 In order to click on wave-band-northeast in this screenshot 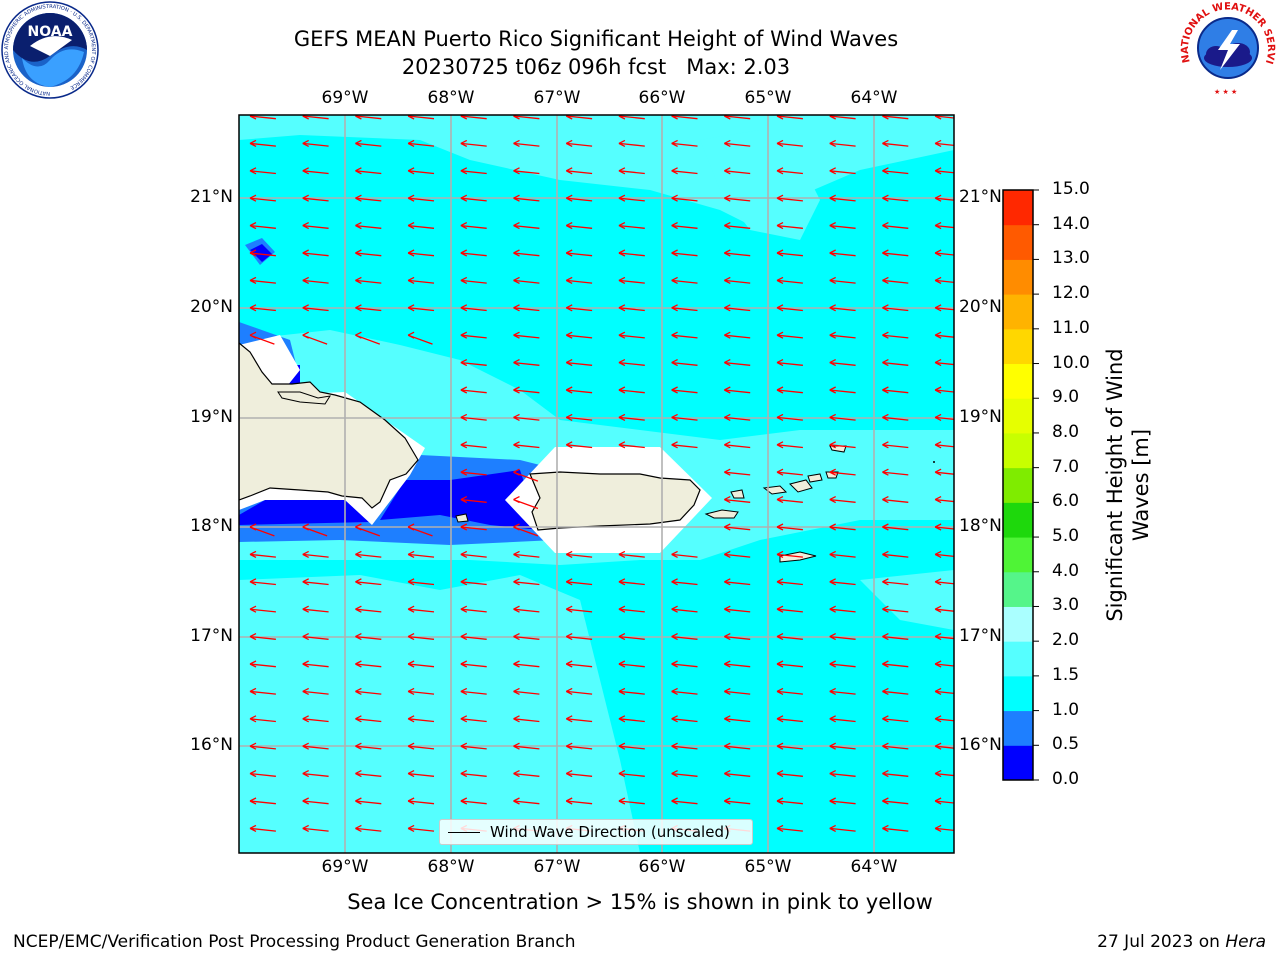, I will do `click(760, 185)`.